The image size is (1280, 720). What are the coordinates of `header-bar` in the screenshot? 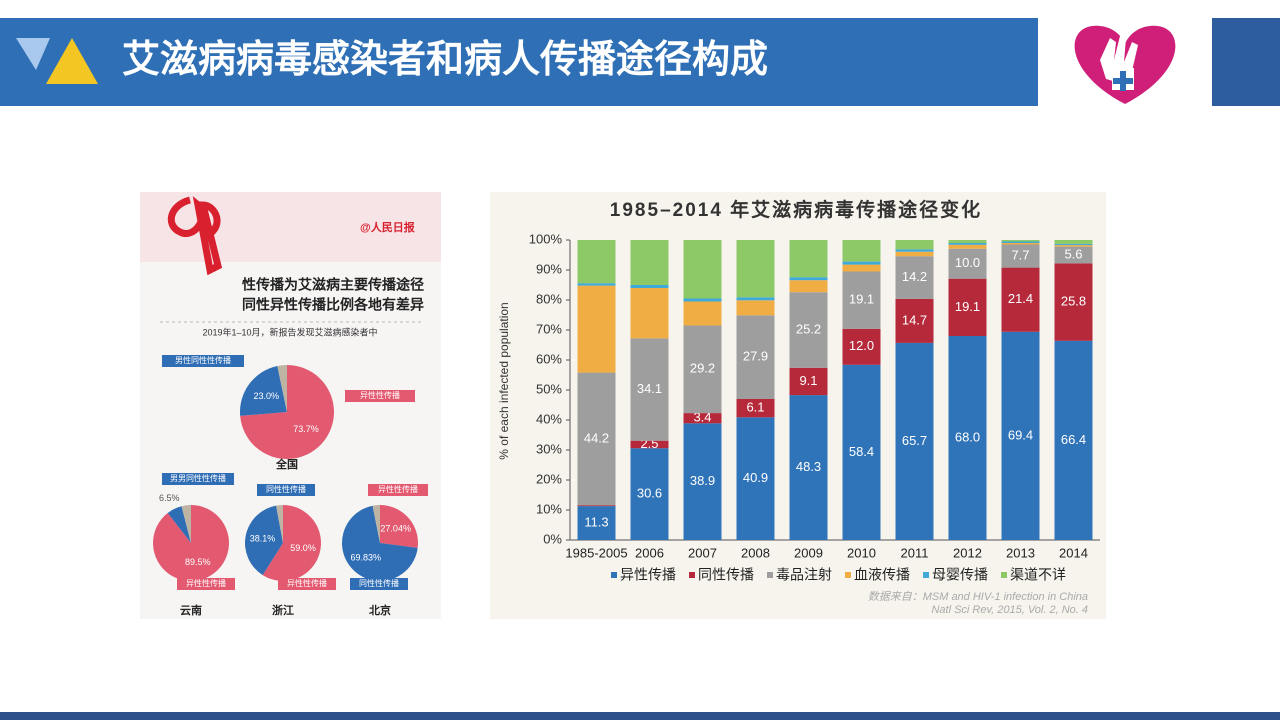 It's located at (519, 62).